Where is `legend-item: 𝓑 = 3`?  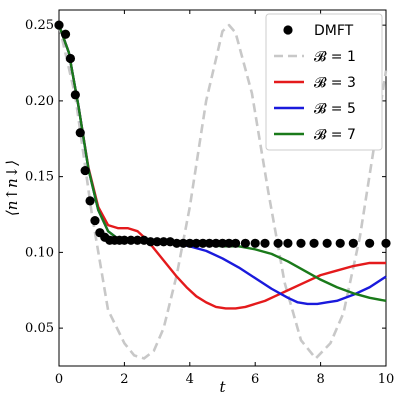
legend-item: 𝓑 = 3 is located at coordinates (315, 83).